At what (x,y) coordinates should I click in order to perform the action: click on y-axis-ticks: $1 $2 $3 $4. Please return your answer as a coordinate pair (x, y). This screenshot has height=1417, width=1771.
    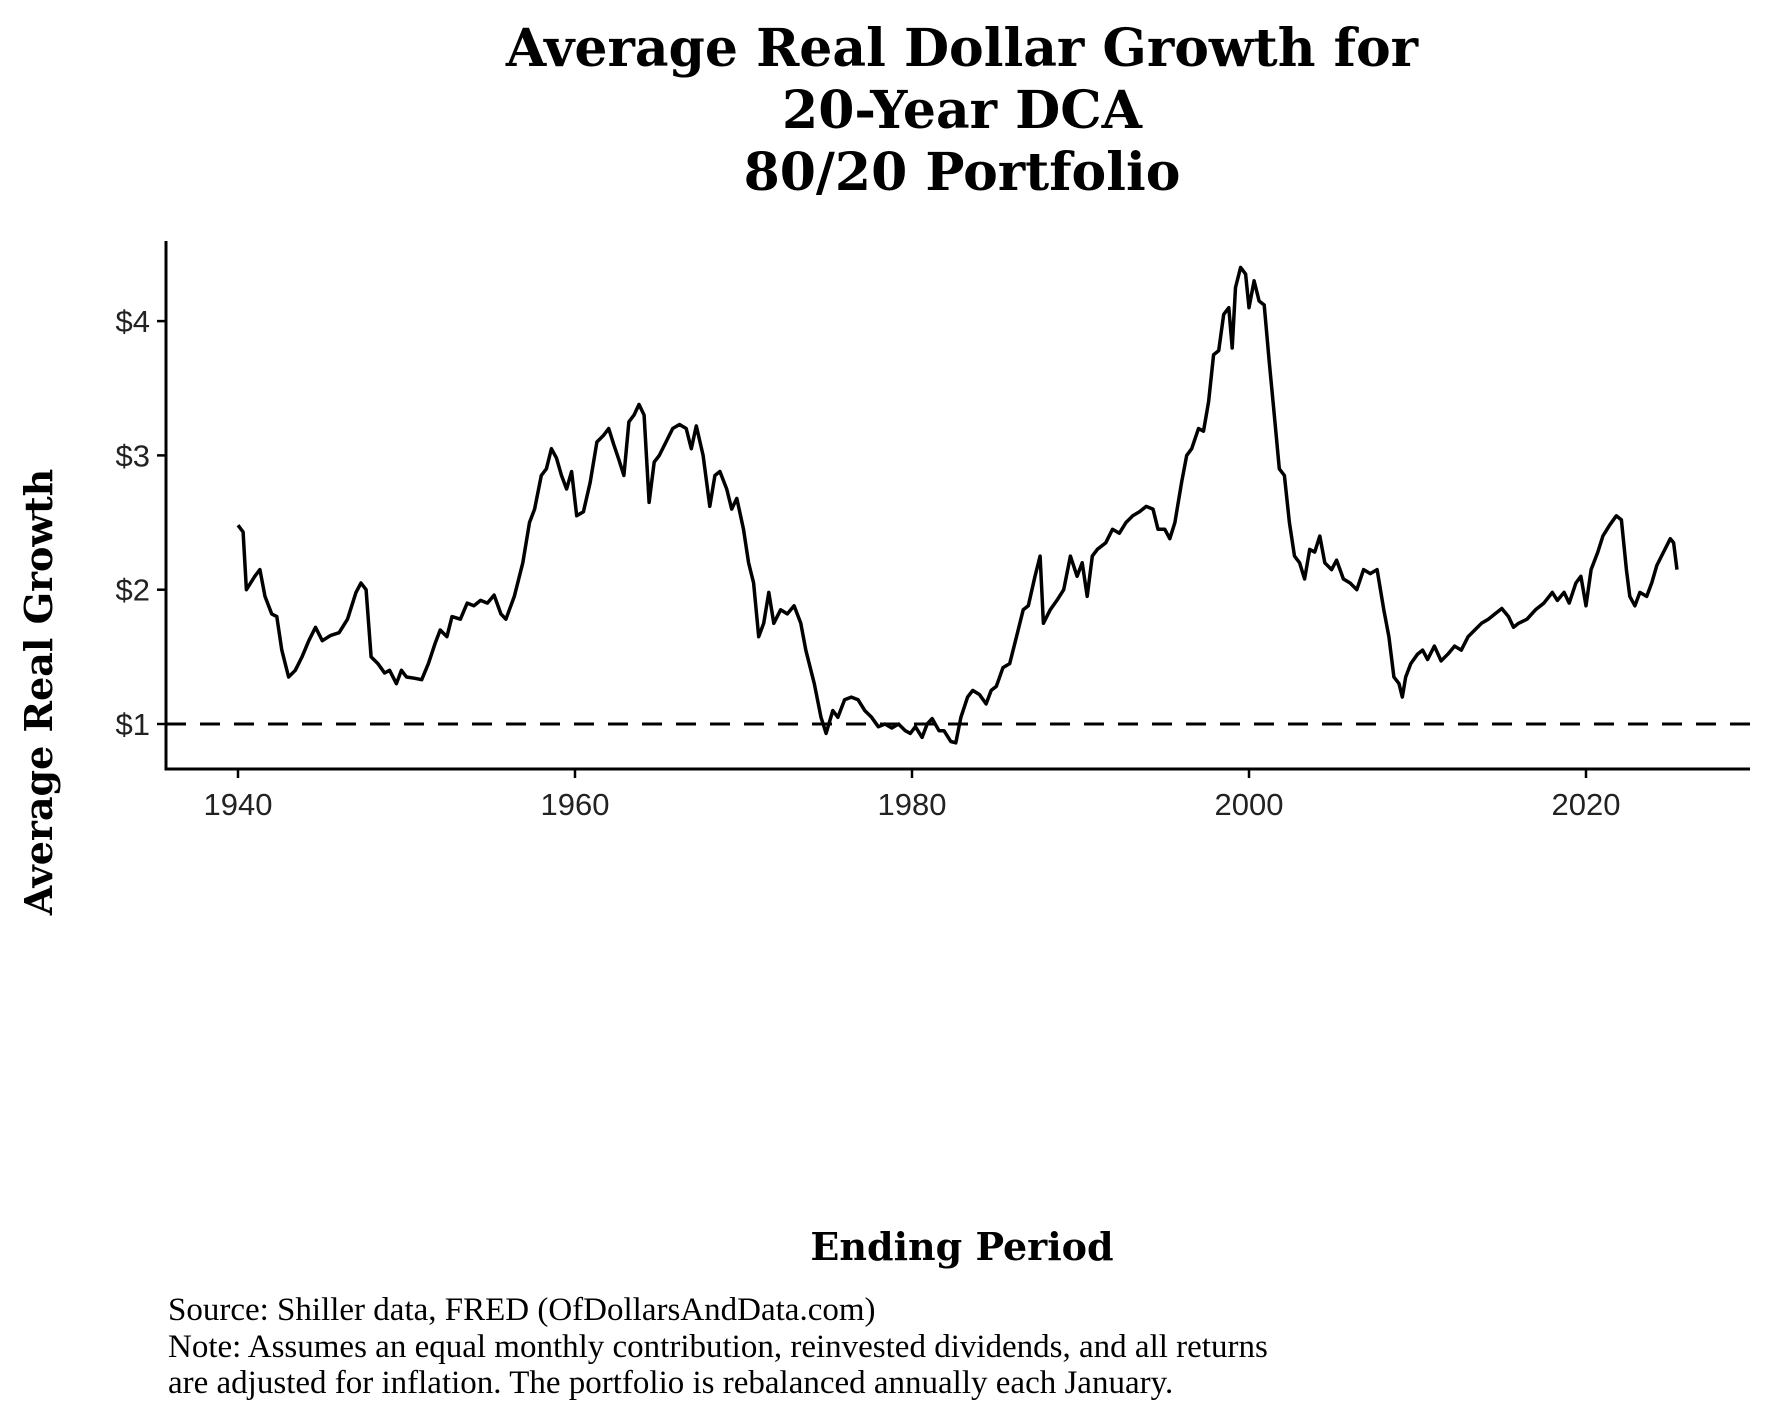
    Looking at the image, I should click on (141, 523).